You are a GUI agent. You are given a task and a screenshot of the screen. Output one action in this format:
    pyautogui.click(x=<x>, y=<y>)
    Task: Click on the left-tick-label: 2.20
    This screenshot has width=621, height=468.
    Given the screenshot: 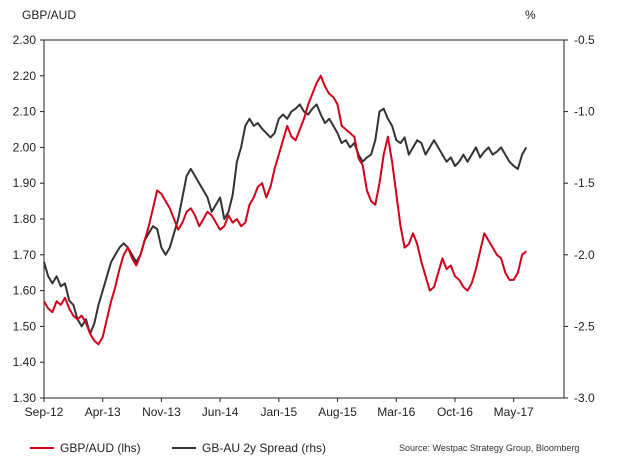 What is the action you would take?
    pyautogui.click(x=25, y=76)
    